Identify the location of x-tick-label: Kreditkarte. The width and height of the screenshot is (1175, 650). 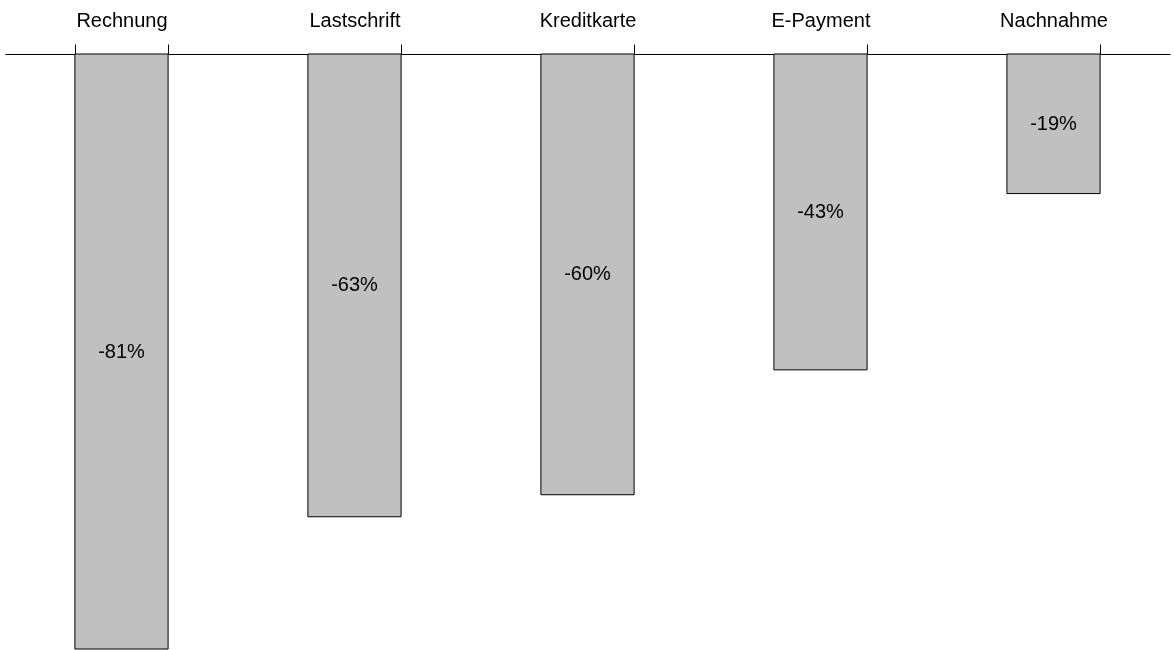
(588, 19).